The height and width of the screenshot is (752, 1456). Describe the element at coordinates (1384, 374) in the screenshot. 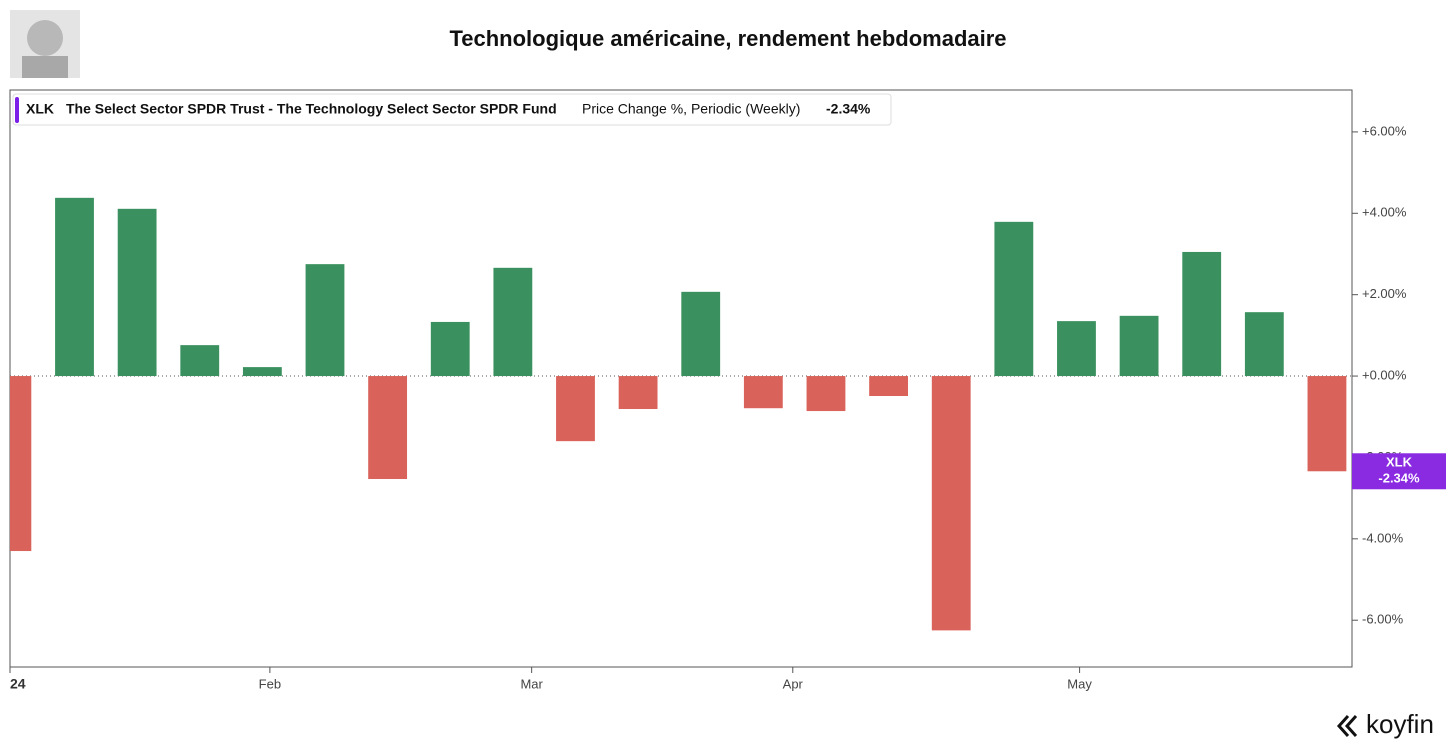

I see `y-tick-label: +0.00%` at that location.